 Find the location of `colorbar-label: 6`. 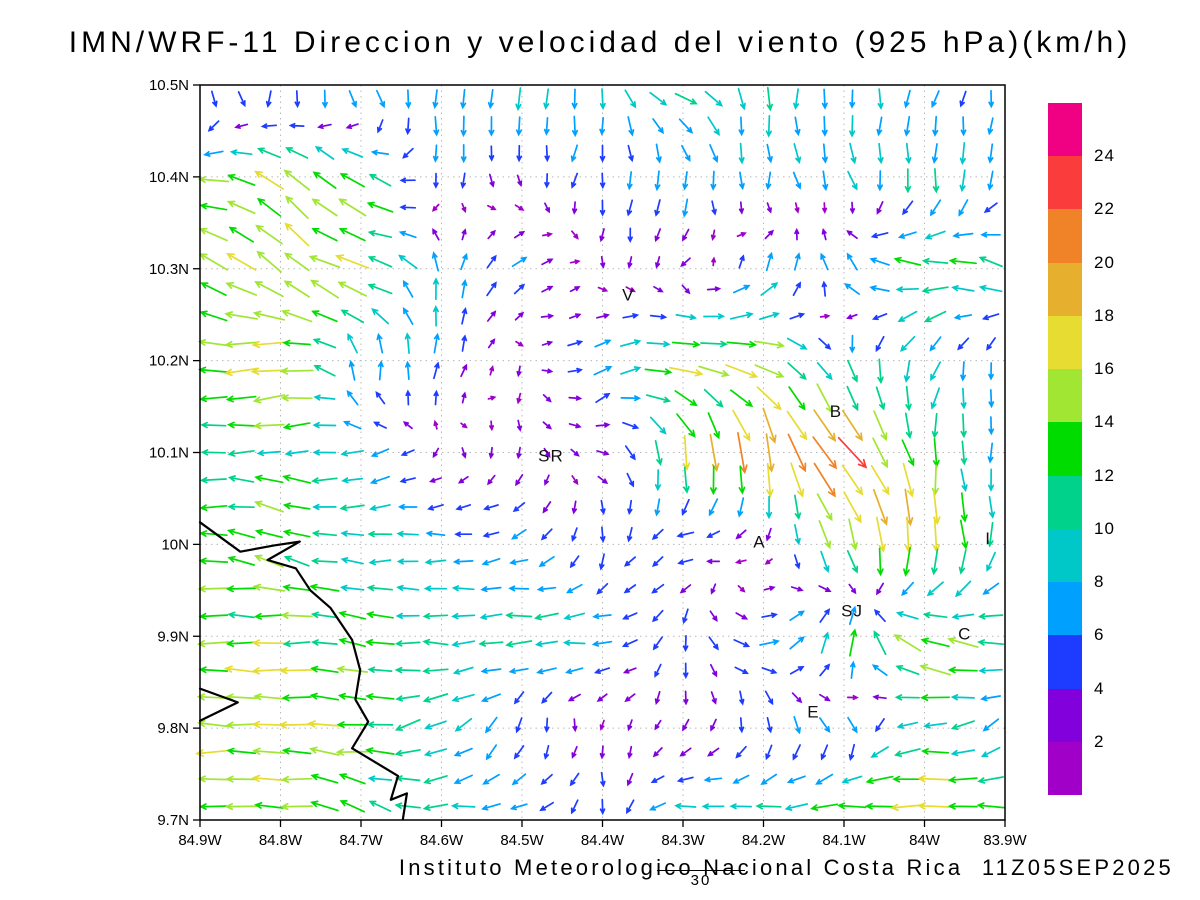

colorbar-label: 6 is located at coordinates (1099, 635).